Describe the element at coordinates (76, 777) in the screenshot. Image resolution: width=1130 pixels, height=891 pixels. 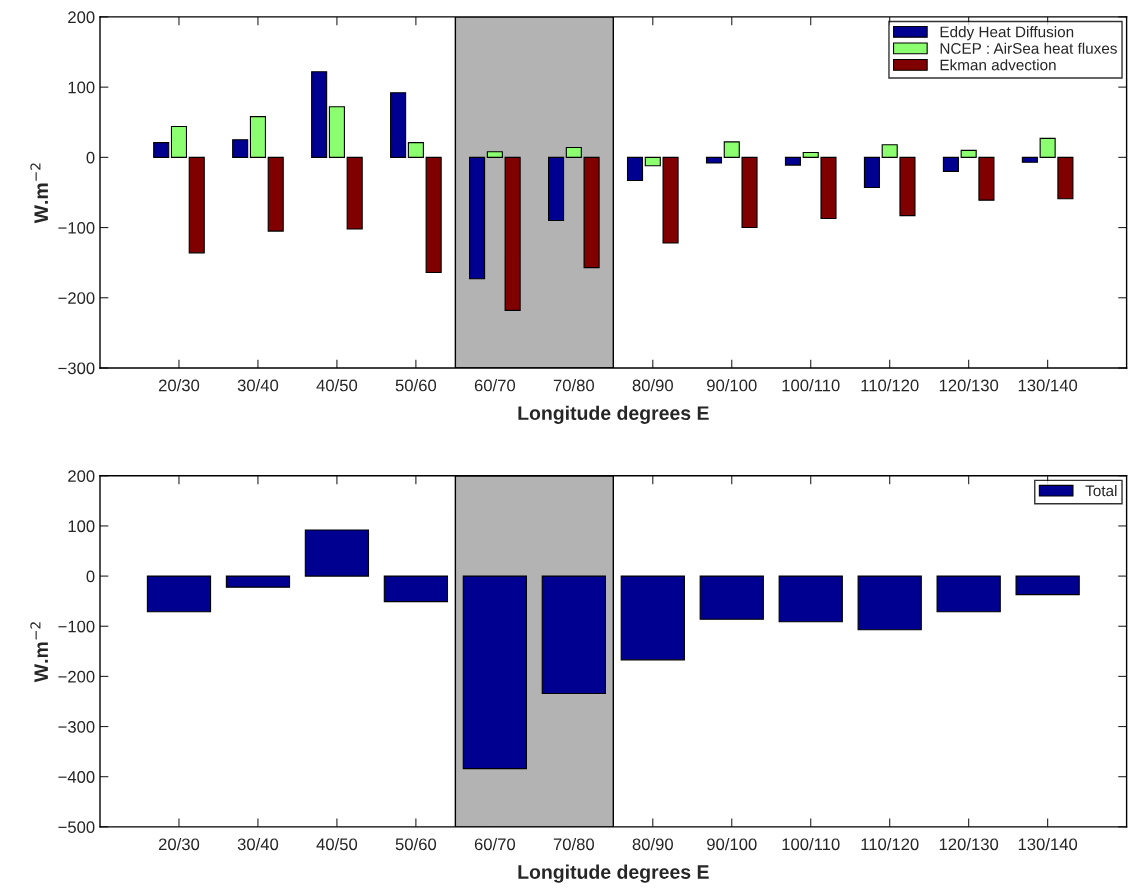
I see `y-tick-label: −400` at that location.